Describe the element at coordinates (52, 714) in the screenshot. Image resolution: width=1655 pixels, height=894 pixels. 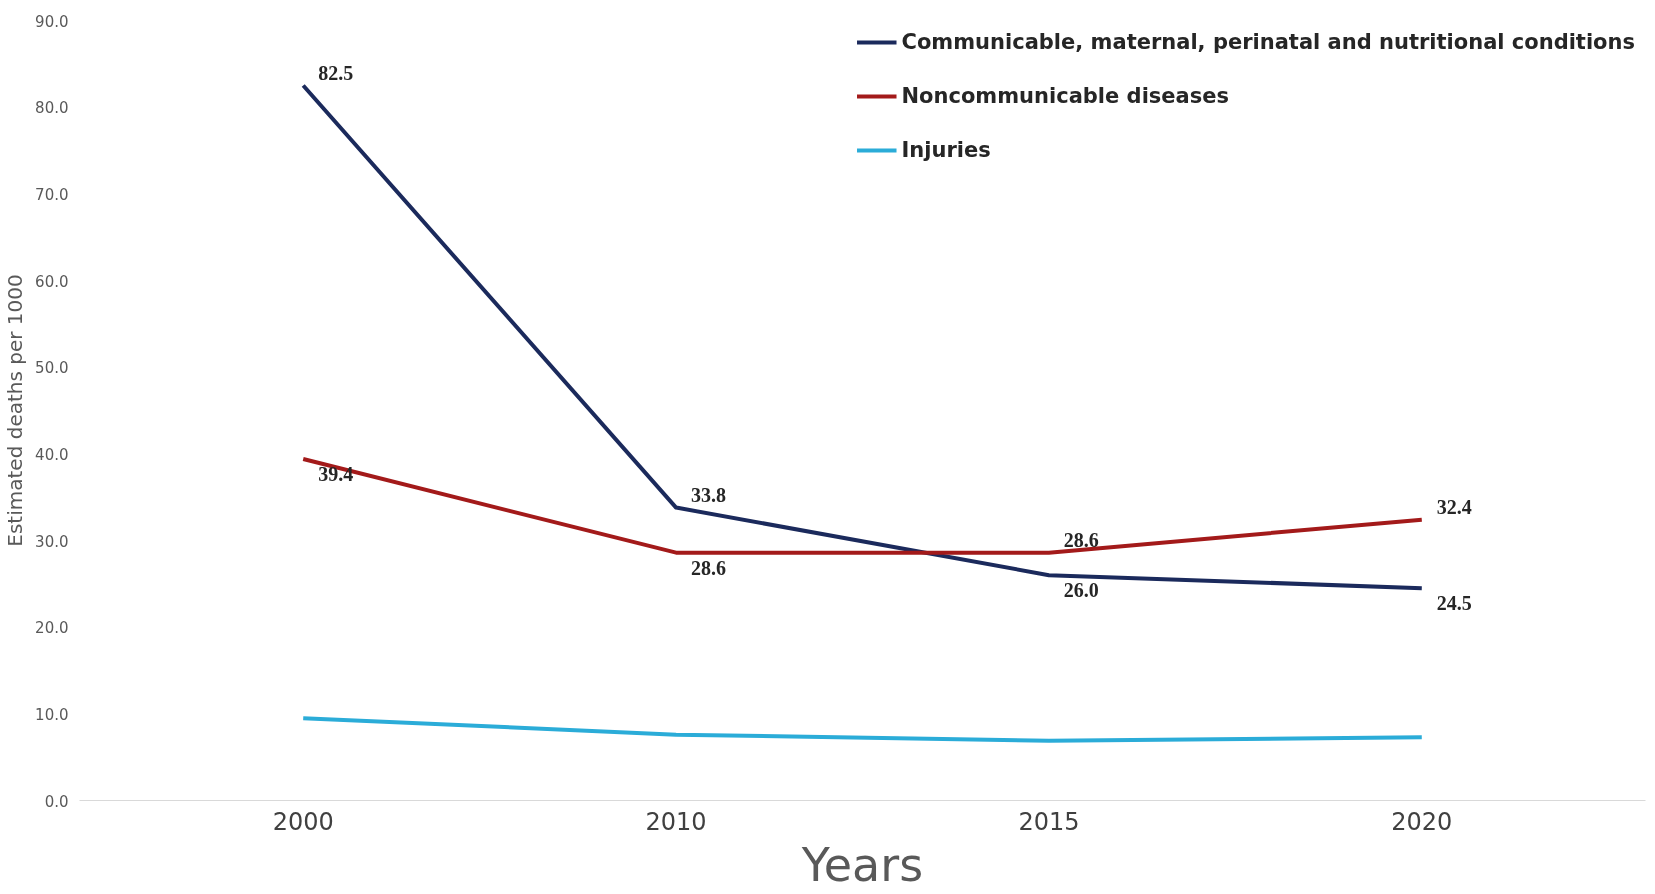
I see `y-tick-label: 10.0` at that location.